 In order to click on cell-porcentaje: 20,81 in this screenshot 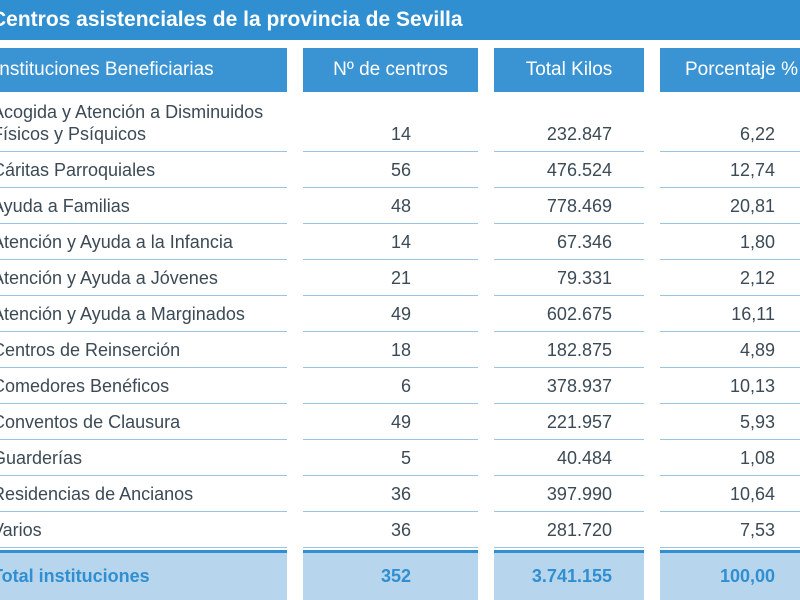, I will do `click(752, 206)`.